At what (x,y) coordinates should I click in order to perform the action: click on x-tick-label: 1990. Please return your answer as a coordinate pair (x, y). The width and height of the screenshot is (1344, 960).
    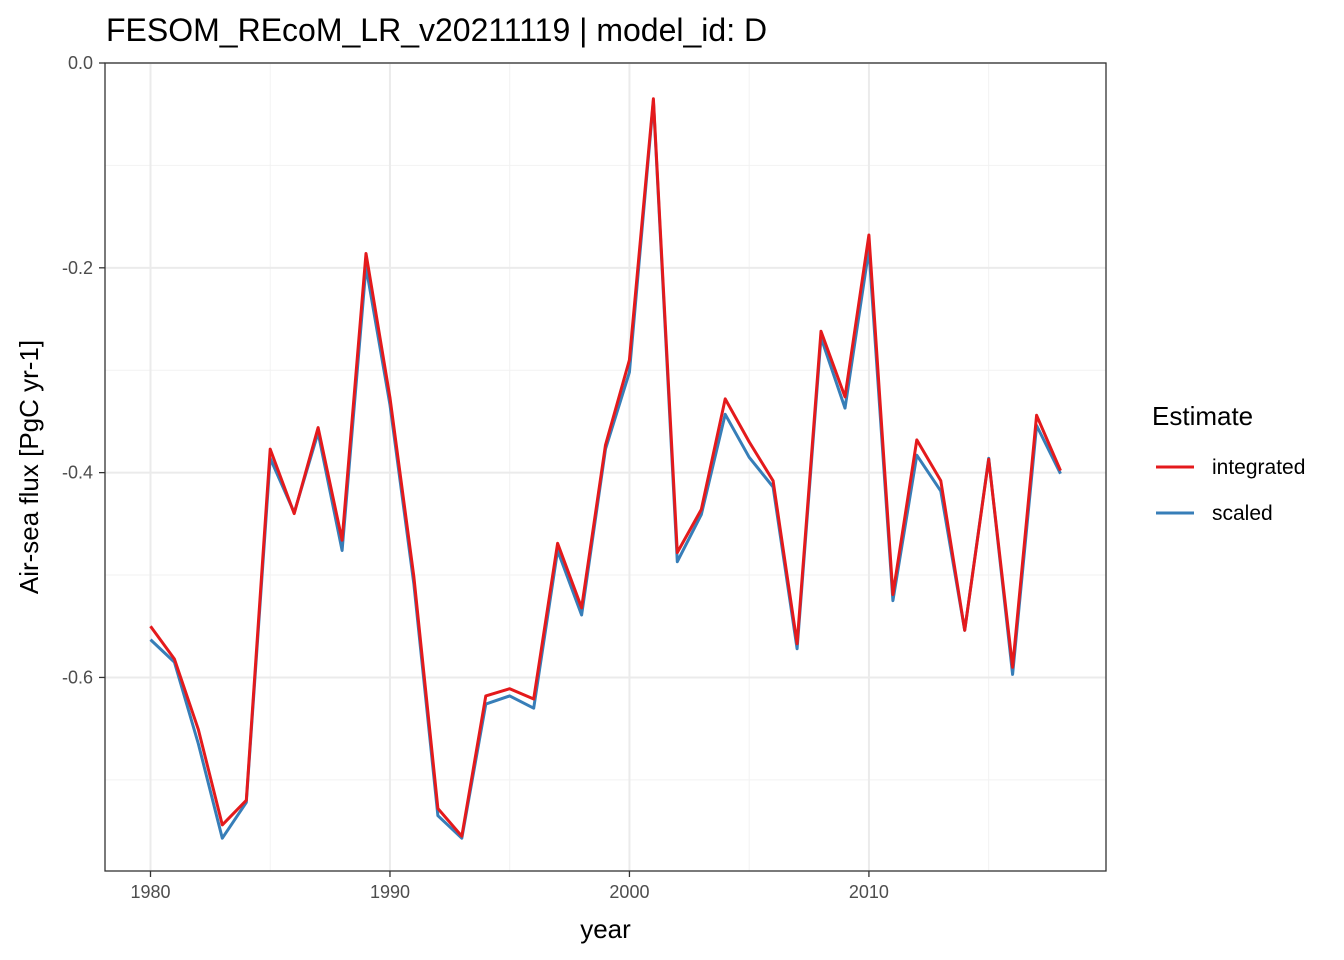
    Looking at the image, I should click on (390, 892).